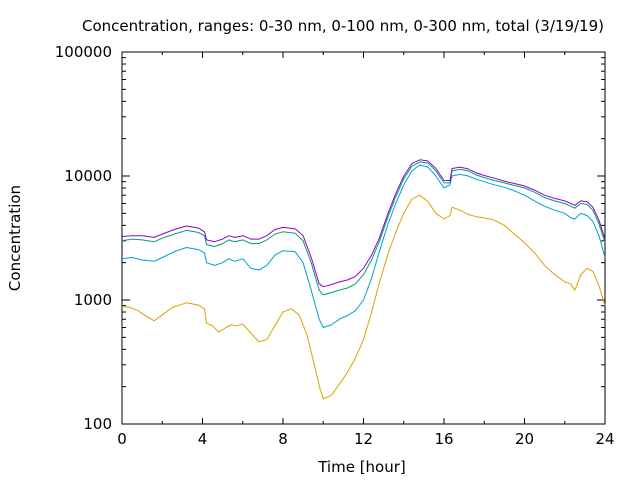 The image size is (640, 480). Describe the element at coordinates (83, 52) in the screenshot. I see `y-tick-label: 100000` at that location.